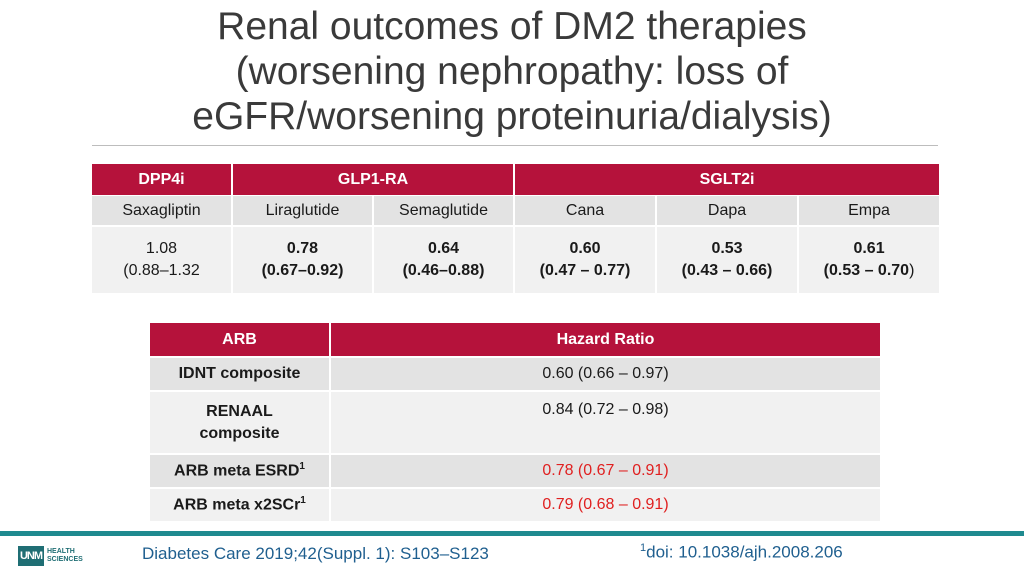 The width and height of the screenshot is (1024, 576). I want to click on footer-accent-bar, so click(512, 533).